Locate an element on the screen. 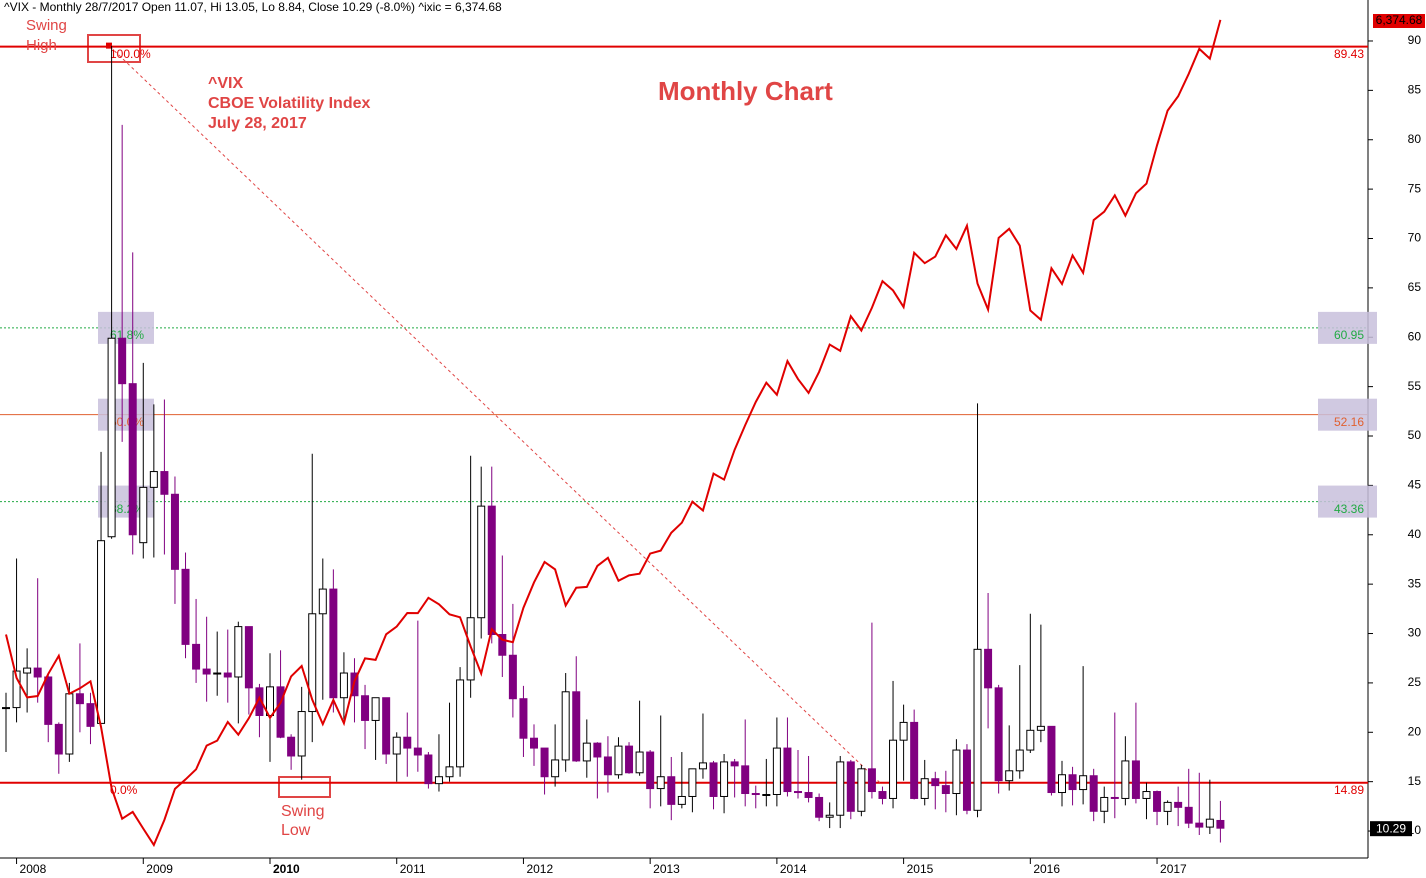  y-tick-label: 65 is located at coordinates (1415, 287).